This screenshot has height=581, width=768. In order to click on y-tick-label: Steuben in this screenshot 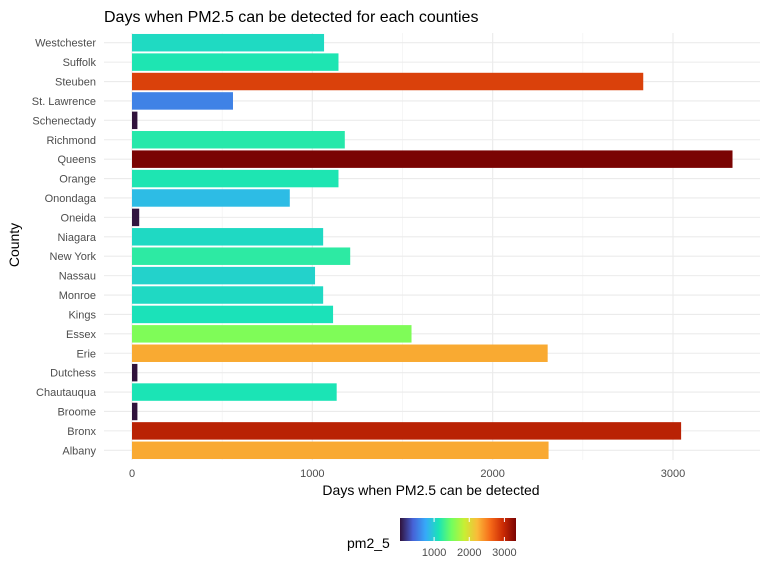, I will do `click(75, 83)`.